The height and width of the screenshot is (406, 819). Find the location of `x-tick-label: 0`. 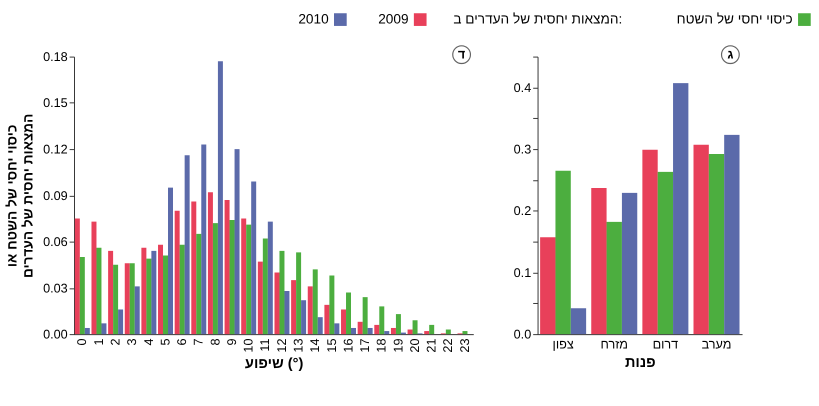

x-tick-label: 0 is located at coordinates (82, 342).